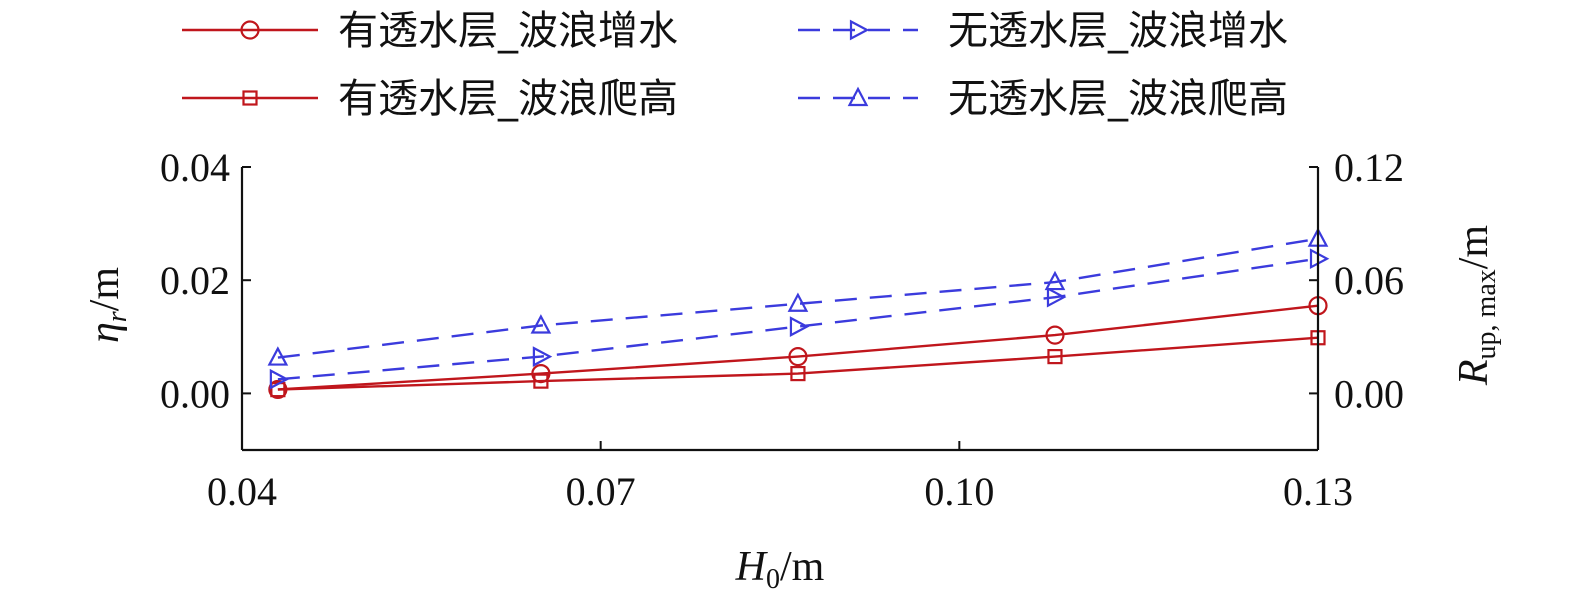  Describe the element at coordinates (959, 491) in the screenshot. I see `x-tick-label: 0.10` at that location.